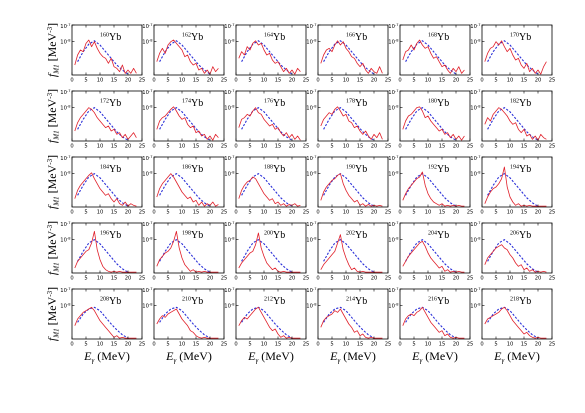  What do you see at coordinates (430, 119) in the screenshot?
I see `panel-yb180: 0 5 10 15 20 25 10⁻⁷ 10⁻⁸ 180Yb` at bounding box center [430, 119].